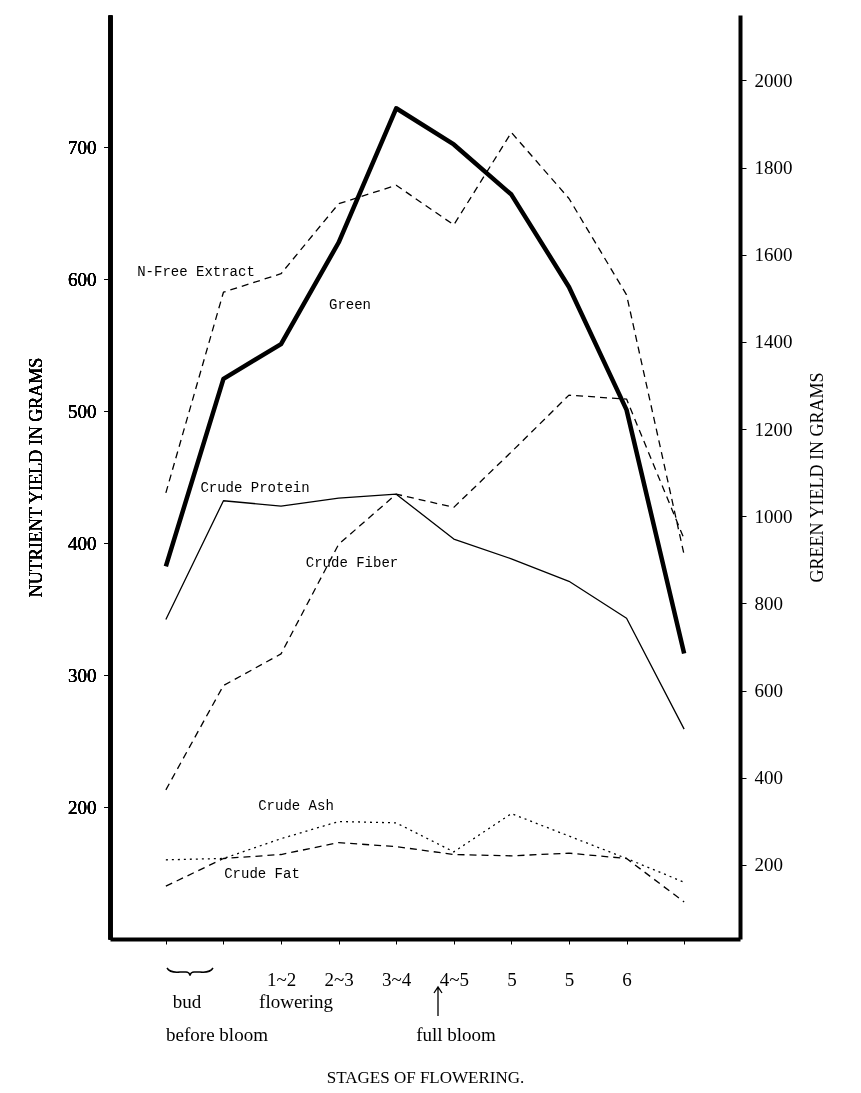 This screenshot has height=1093, width=861. What do you see at coordinates (350, 305) in the screenshot?
I see `series-label: Green` at bounding box center [350, 305].